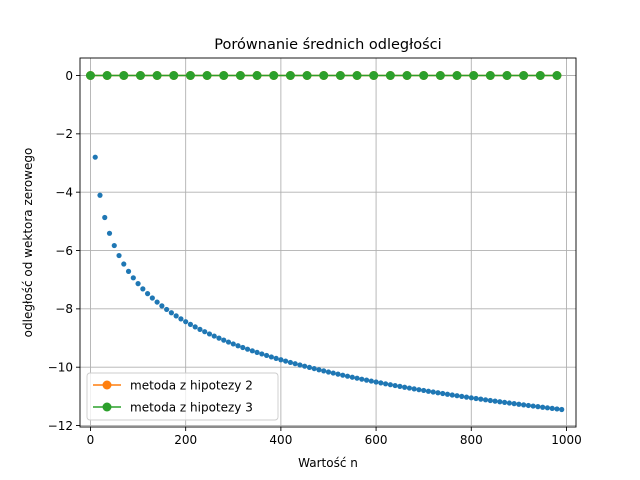 The image size is (640, 480). Describe the element at coordinates (185, 440) in the screenshot. I see `x-tick-label: 200` at that location.